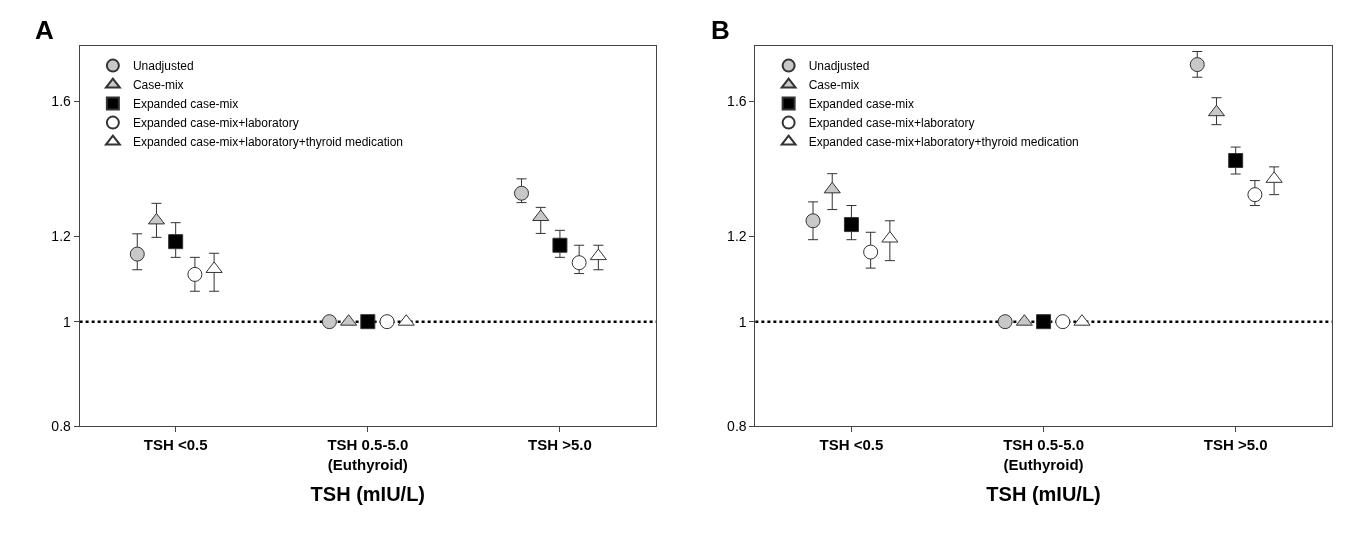 Image resolution: width=1355 pixels, height=542 pixels. What do you see at coordinates (720, 30) in the screenshot?
I see `chart-title: B` at bounding box center [720, 30].